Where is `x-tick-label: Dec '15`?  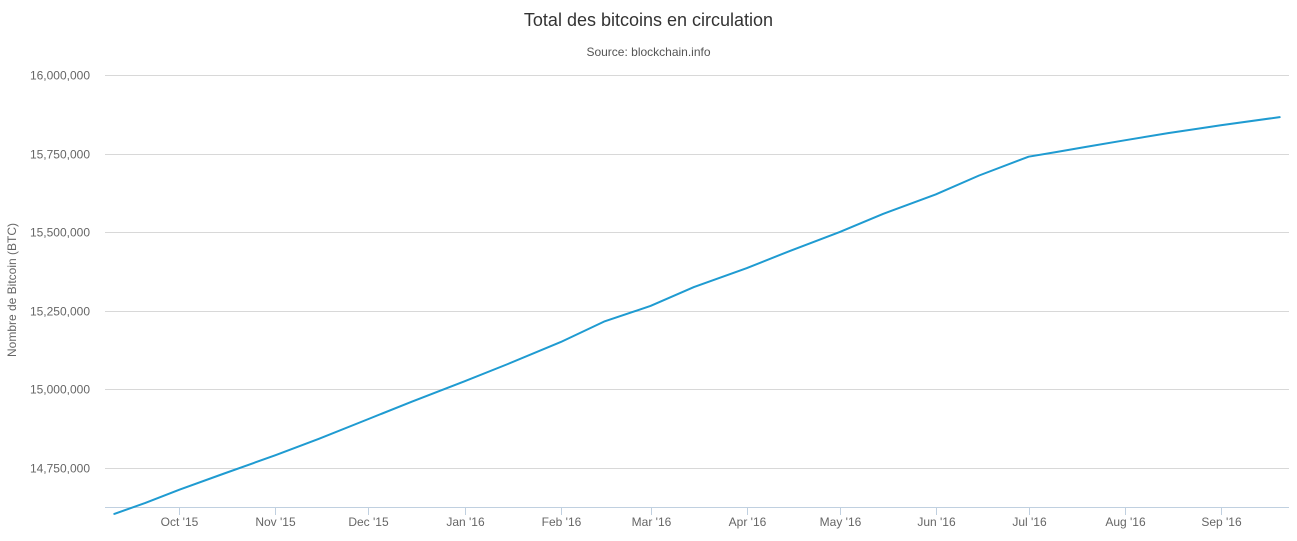
x-tick-label: Dec '15 is located at coordinates (368, 522).